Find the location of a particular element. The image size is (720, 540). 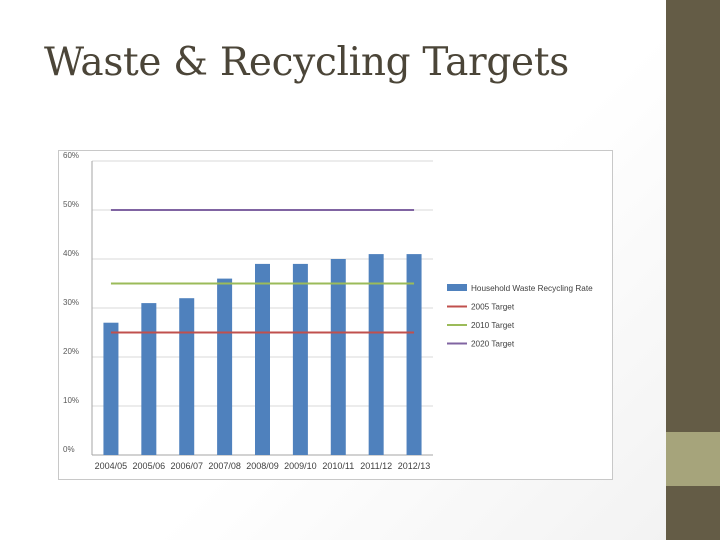

y-tick-label: 10% is located at coordinates (71, 400).